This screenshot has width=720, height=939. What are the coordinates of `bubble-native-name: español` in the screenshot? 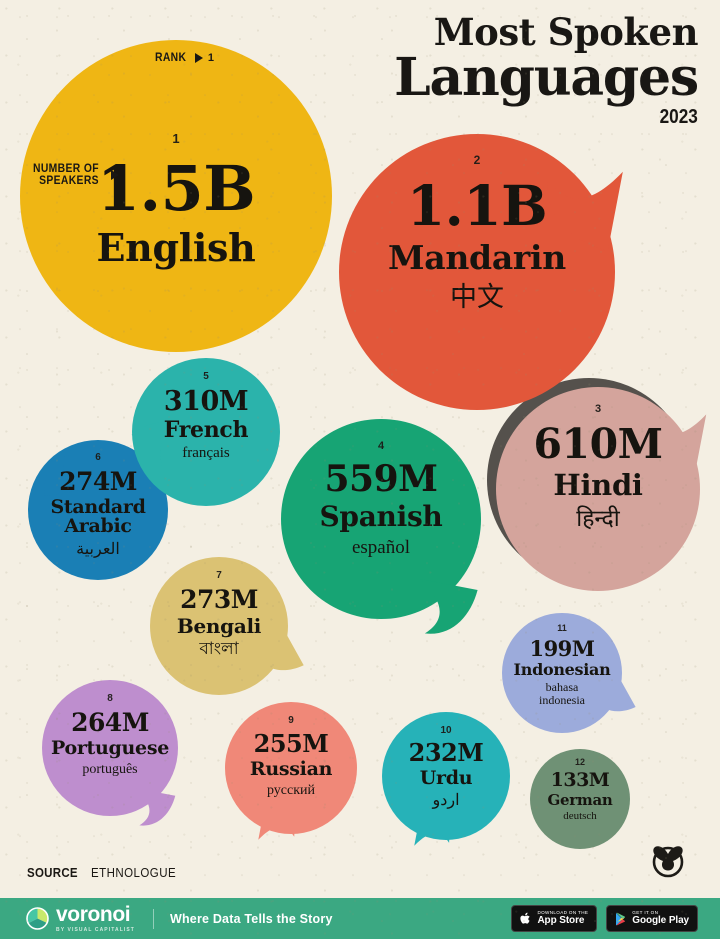 It's located at (381, 547).